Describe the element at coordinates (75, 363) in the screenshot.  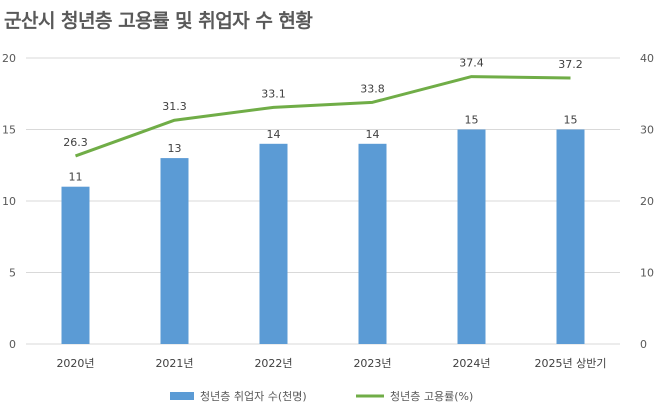
I see `x-tick-label: 2020년` at that location.